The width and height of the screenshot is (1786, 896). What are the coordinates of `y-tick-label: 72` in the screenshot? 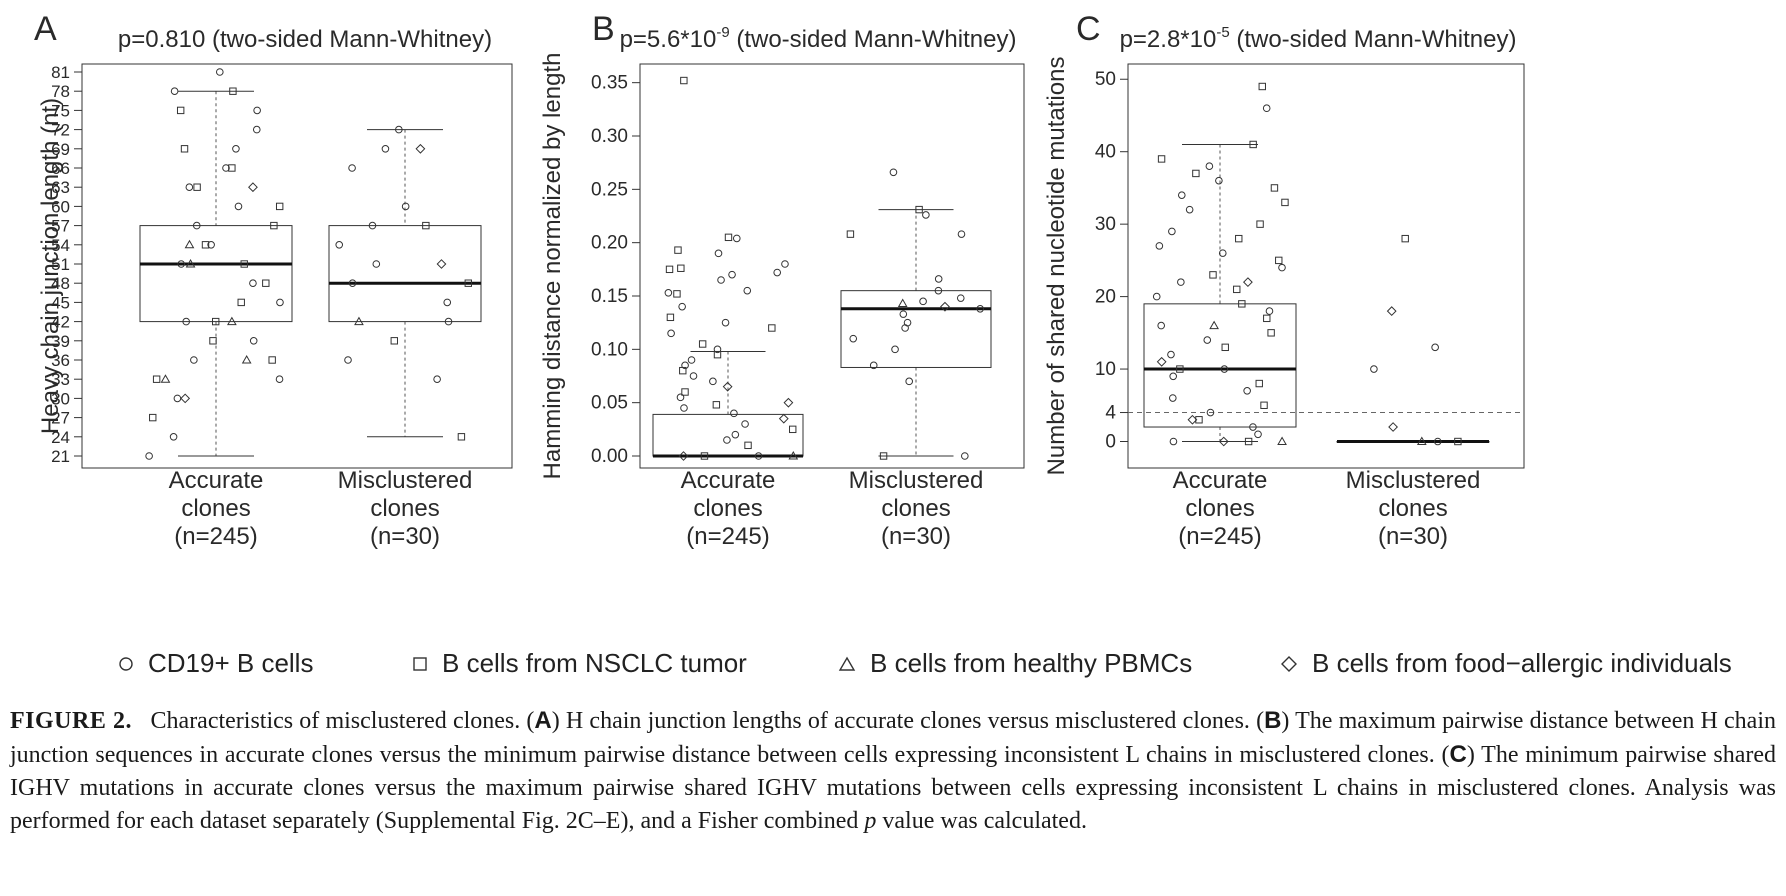 It's located at (60, 130).